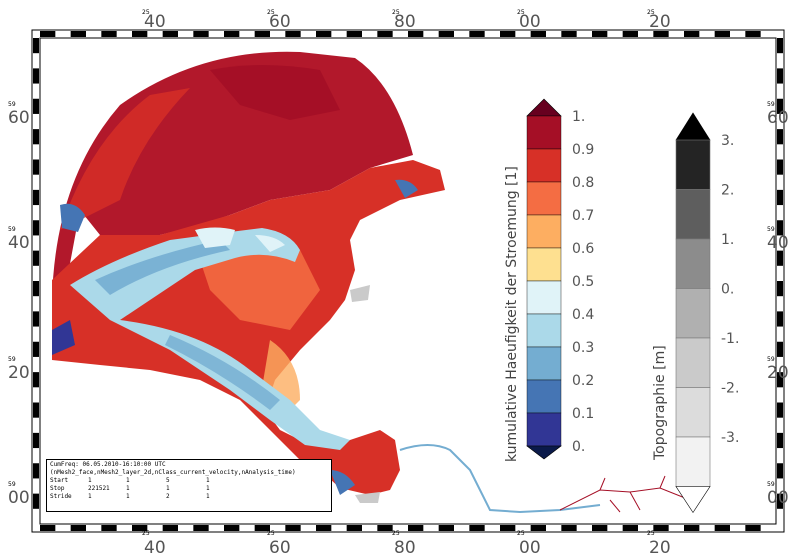 Image resolution: width=800 pixels, height=560 pixels. What do you see at coordinates (693, 126) in the screenshot?
I see `topo-colorbar-over-triangle` at bounding box center [693, 126].